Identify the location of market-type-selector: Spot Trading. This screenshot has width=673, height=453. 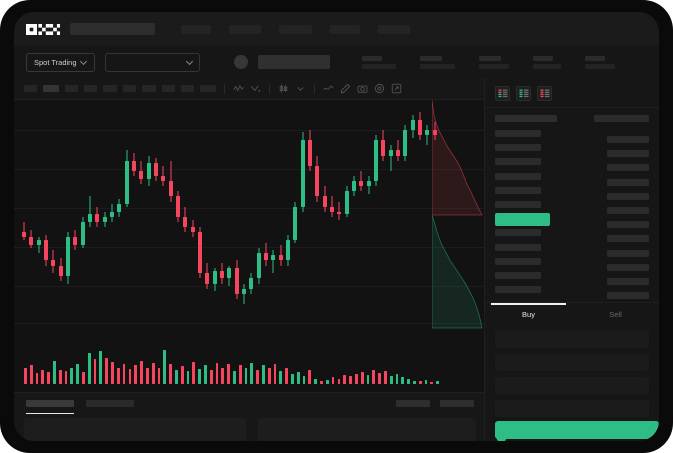
(60, 62).